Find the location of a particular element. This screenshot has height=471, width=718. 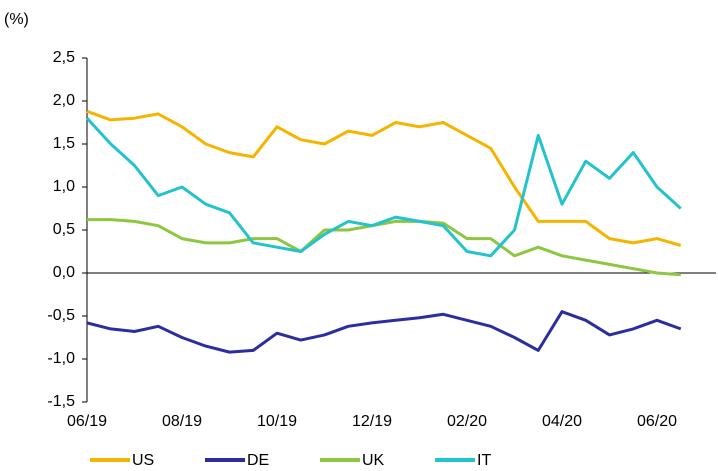

x-tick-label: 12/19 is located at coordinates (372, 421).